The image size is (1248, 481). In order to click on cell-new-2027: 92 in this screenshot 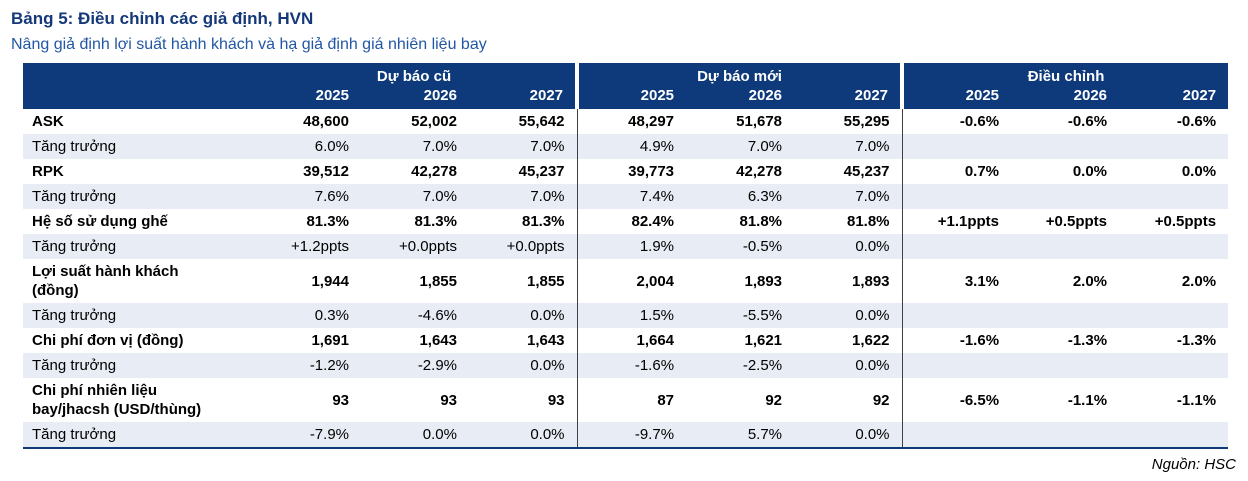, I will do `click(881, 400)`.